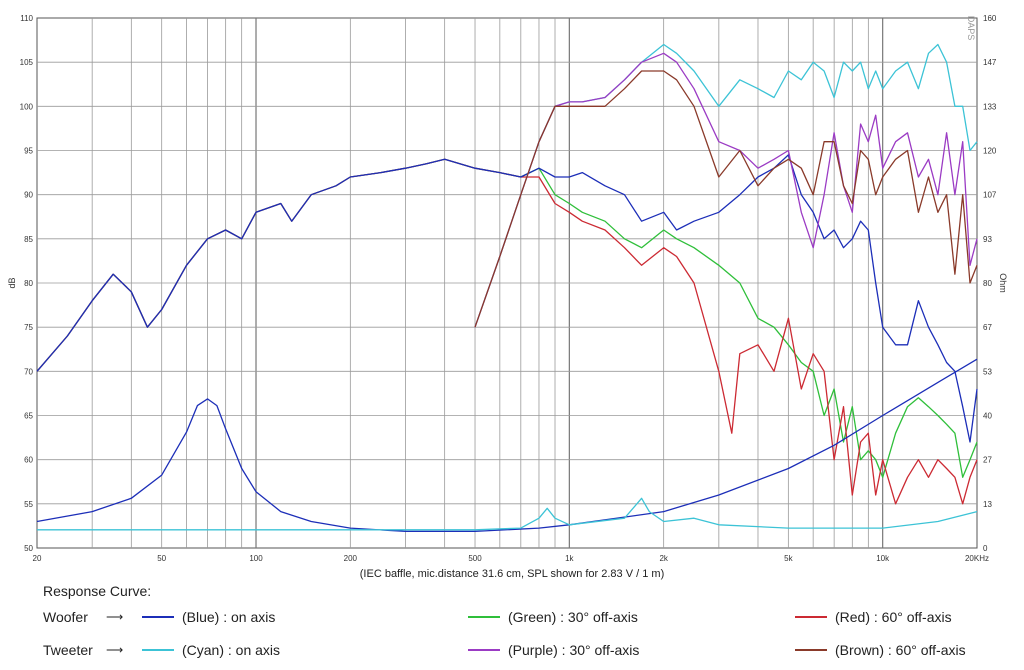 This screenshot has width=1024, height=670. What do you see at coordinates (663, 558) in the screenshot?
I see `x-tick-label: 2k` at bounding box center [663, 558].